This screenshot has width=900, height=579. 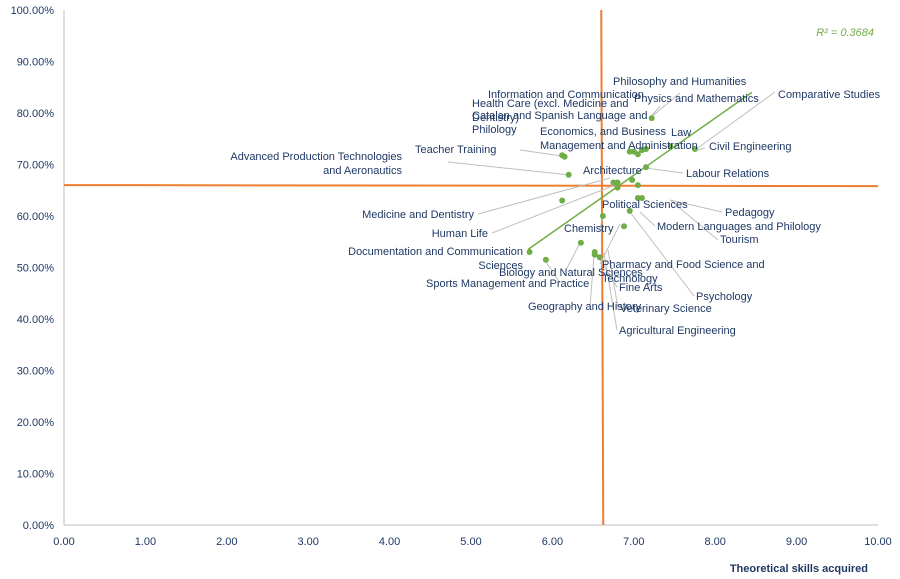 What do you see at coordinates (36, 475) in the screenshot?
I see `y-tick-label: 10.00%` at bounding box center [36, 475].